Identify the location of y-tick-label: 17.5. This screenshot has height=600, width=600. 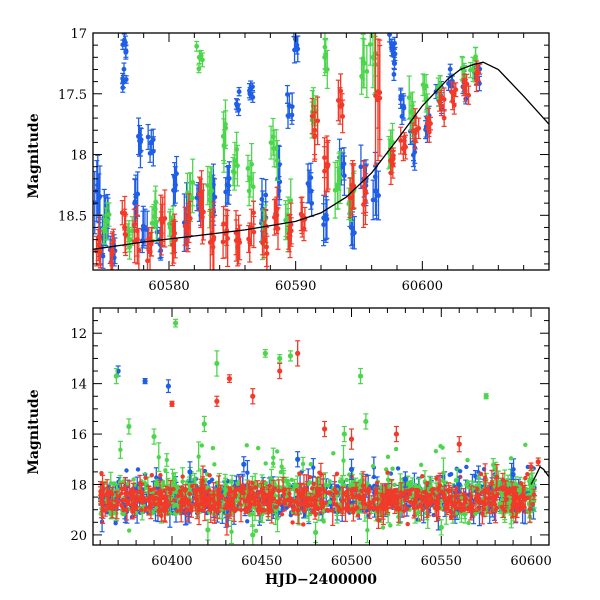
(72, 95).